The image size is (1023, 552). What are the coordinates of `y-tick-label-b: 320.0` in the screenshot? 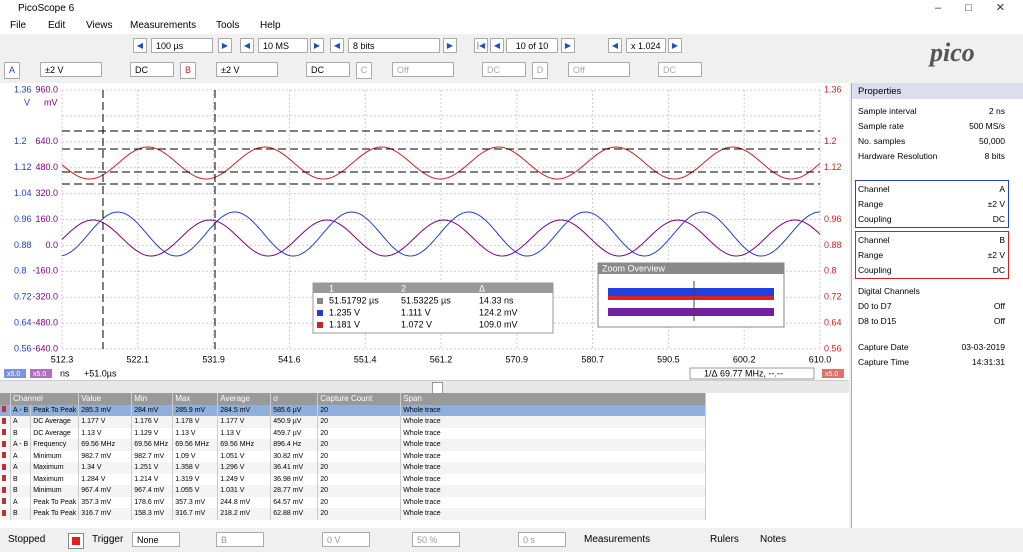 It's located at (46, 193).